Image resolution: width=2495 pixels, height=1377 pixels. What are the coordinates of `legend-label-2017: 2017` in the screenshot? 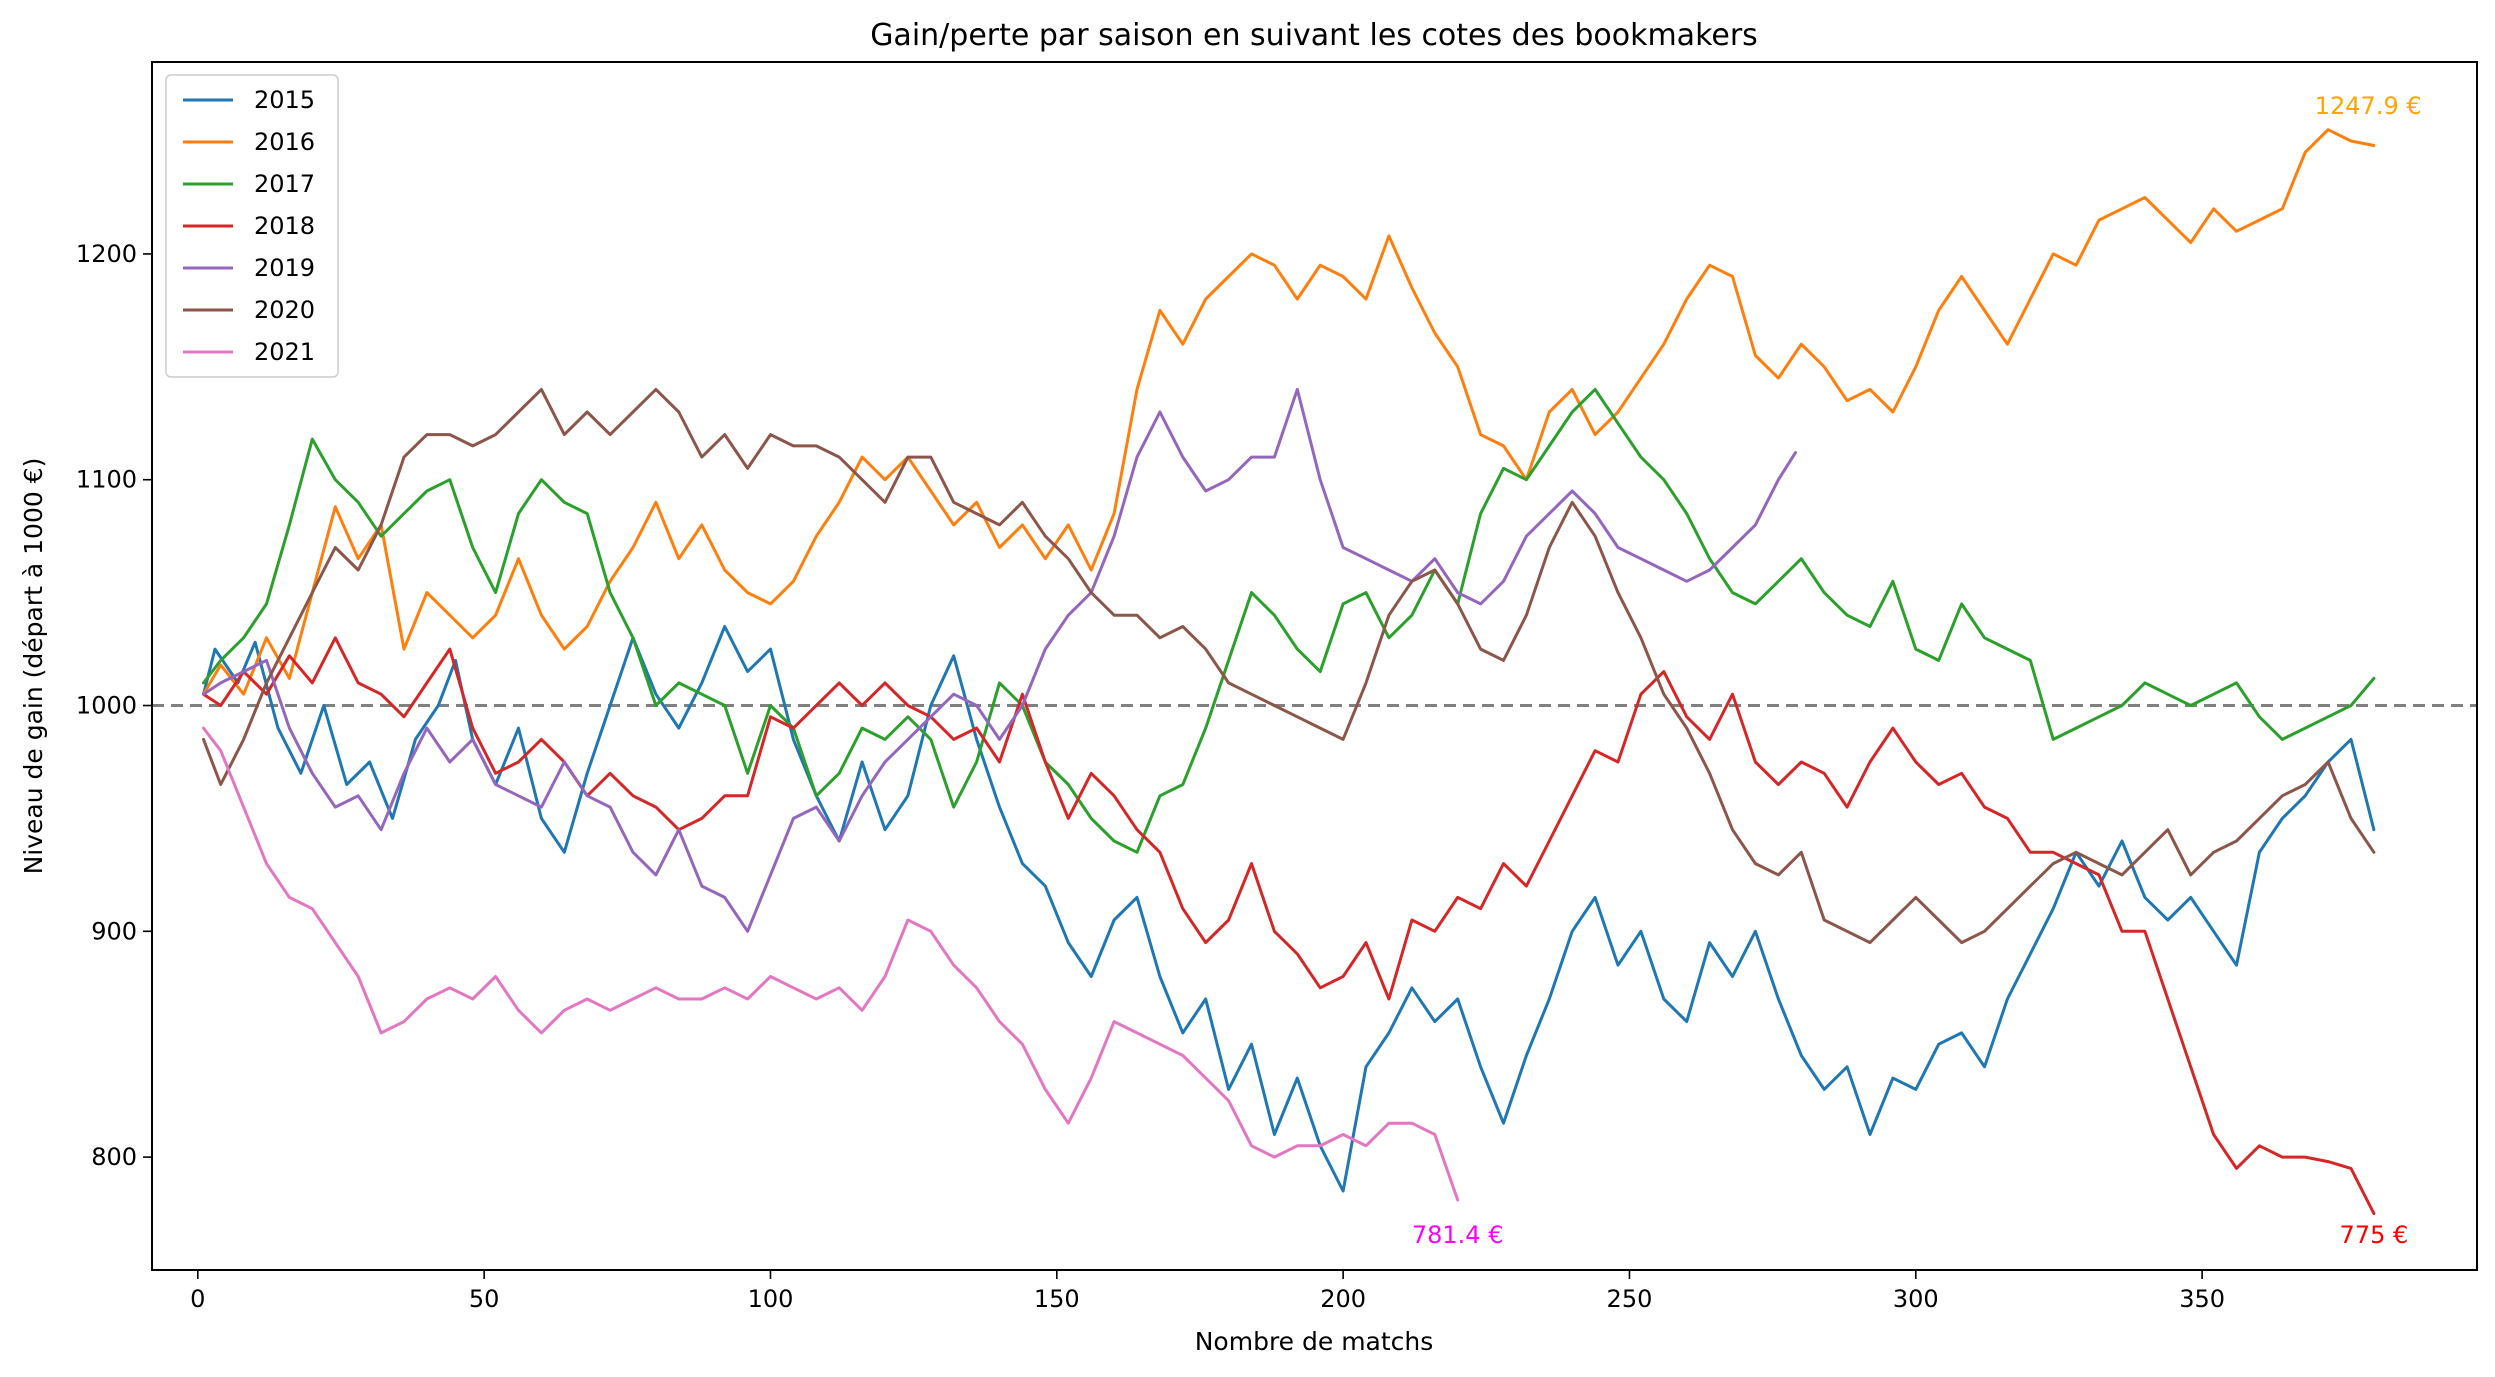 It's located at (284, 184).